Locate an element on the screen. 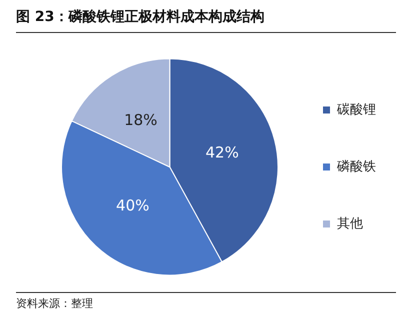 Image resolution: width=404 pixels, height=325 pixels. legend-label: 磷酸铁 is located at coordinates (356, 166).